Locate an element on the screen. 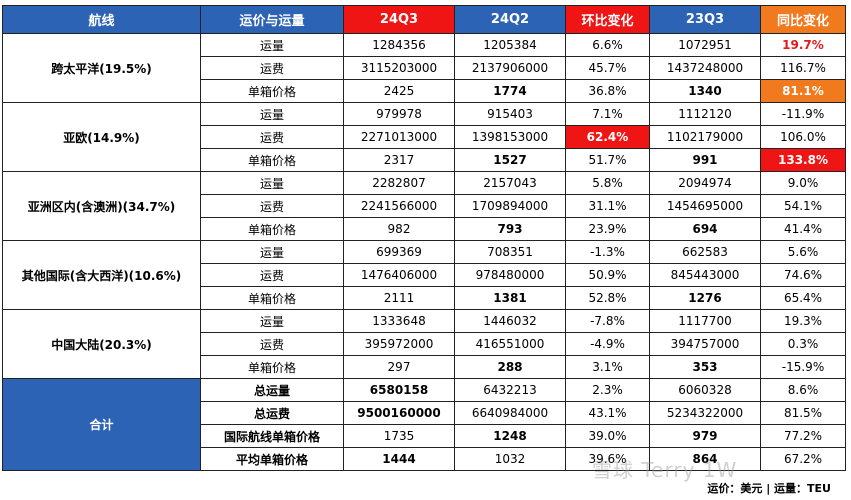  cell-yoy: -15.9% is located at coordinates (803, 367).